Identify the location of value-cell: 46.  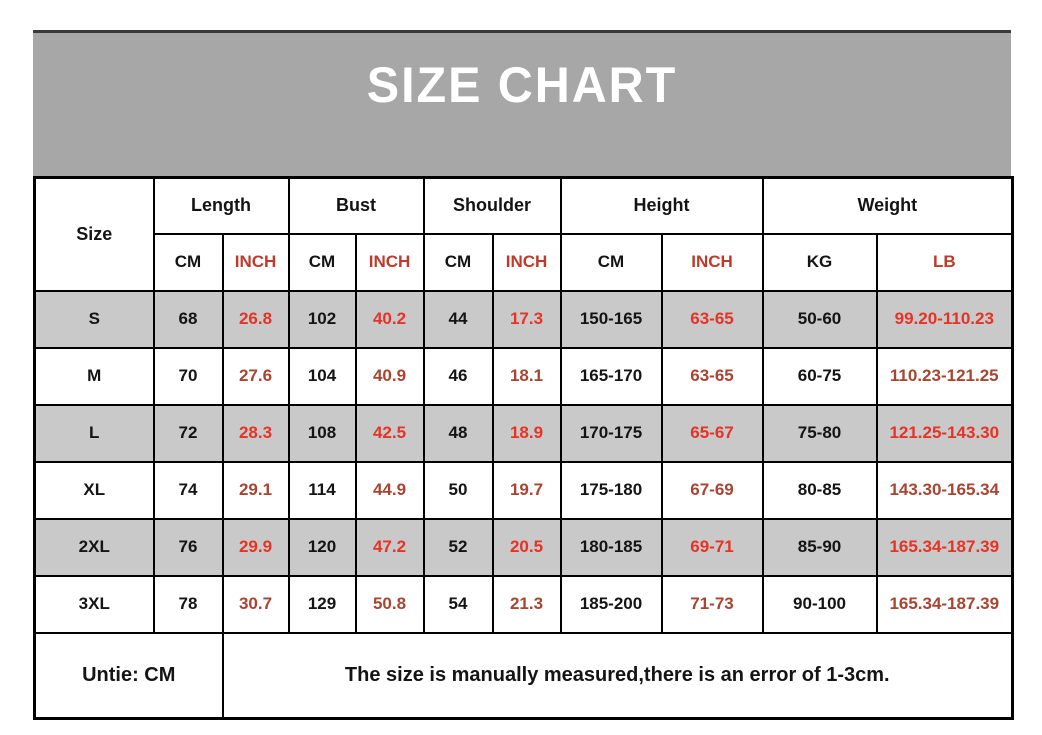
(458, 376).